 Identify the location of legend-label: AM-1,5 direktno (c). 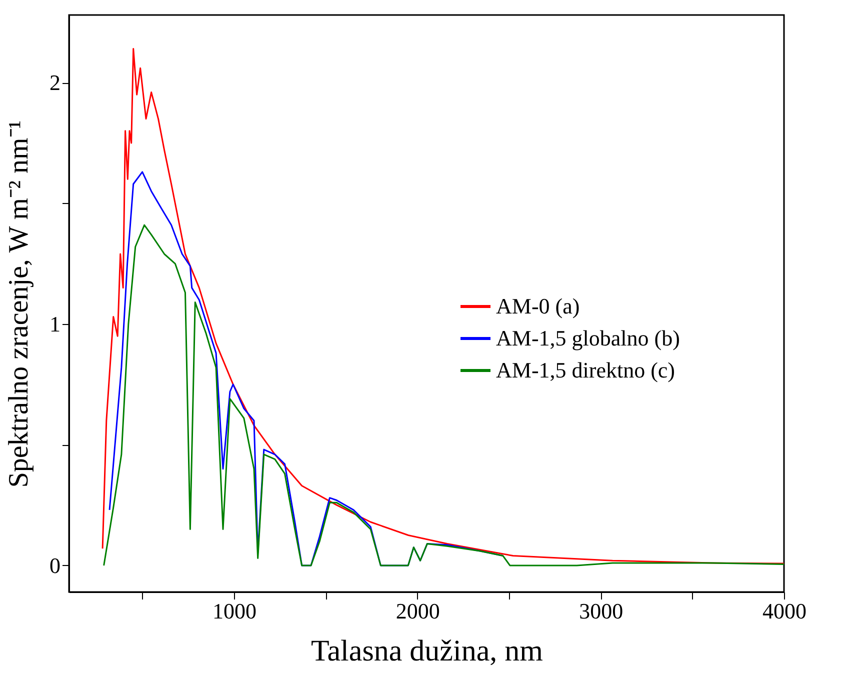
(586, 370).